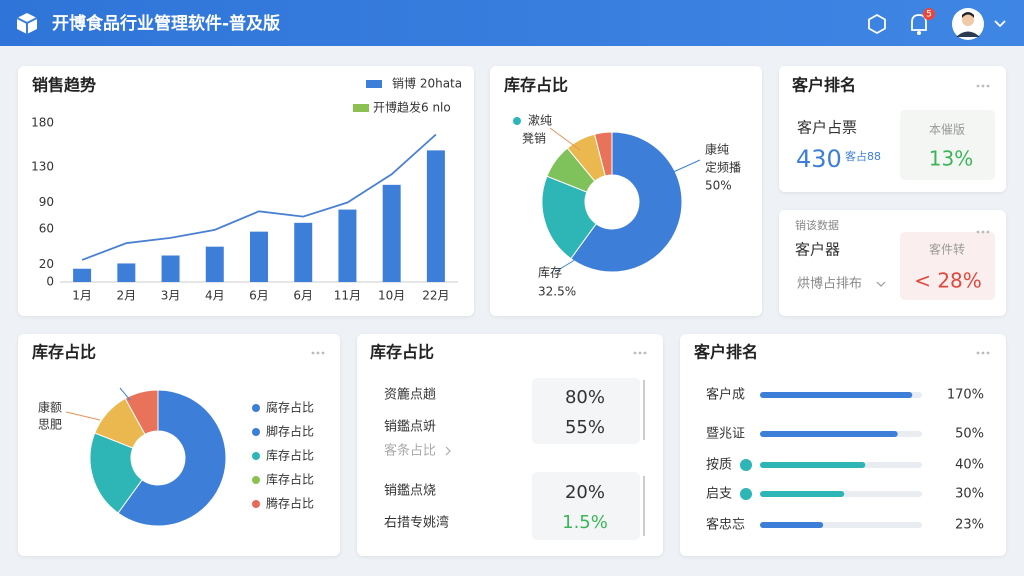 This screenshot has width=1024, height=576. I want to click on kpi-sub: 客占88, so click(863, 156).